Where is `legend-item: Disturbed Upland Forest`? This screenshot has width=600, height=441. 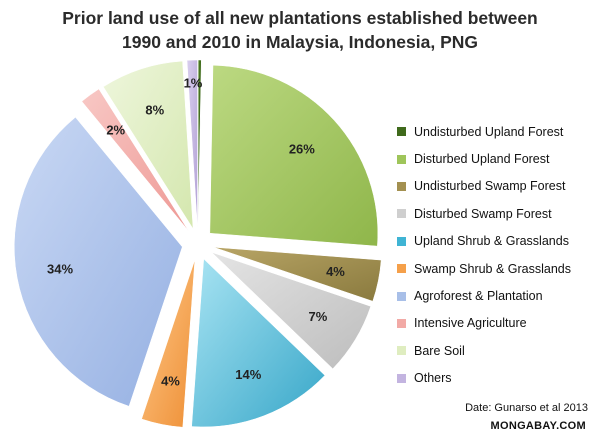 legend-item: Disturbed Upland Forest is located at coordinates (484, 158).